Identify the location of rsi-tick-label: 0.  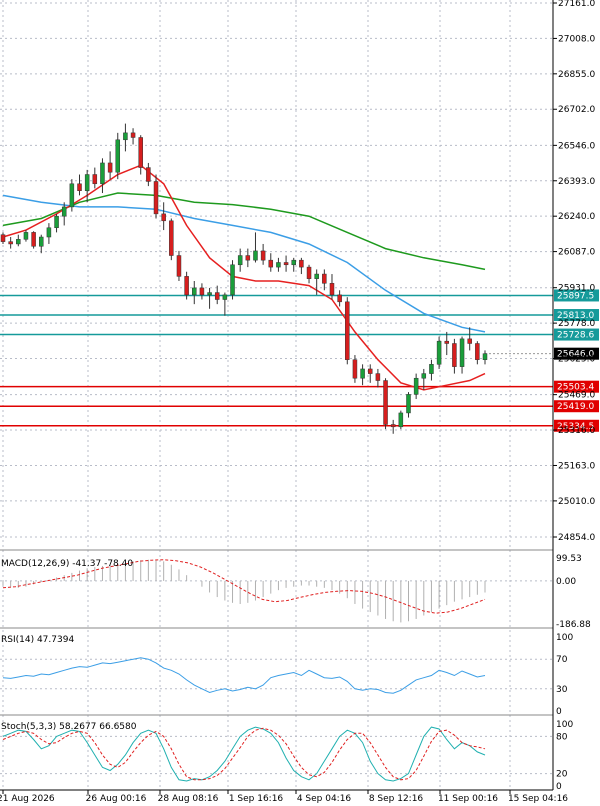
(559, 712).